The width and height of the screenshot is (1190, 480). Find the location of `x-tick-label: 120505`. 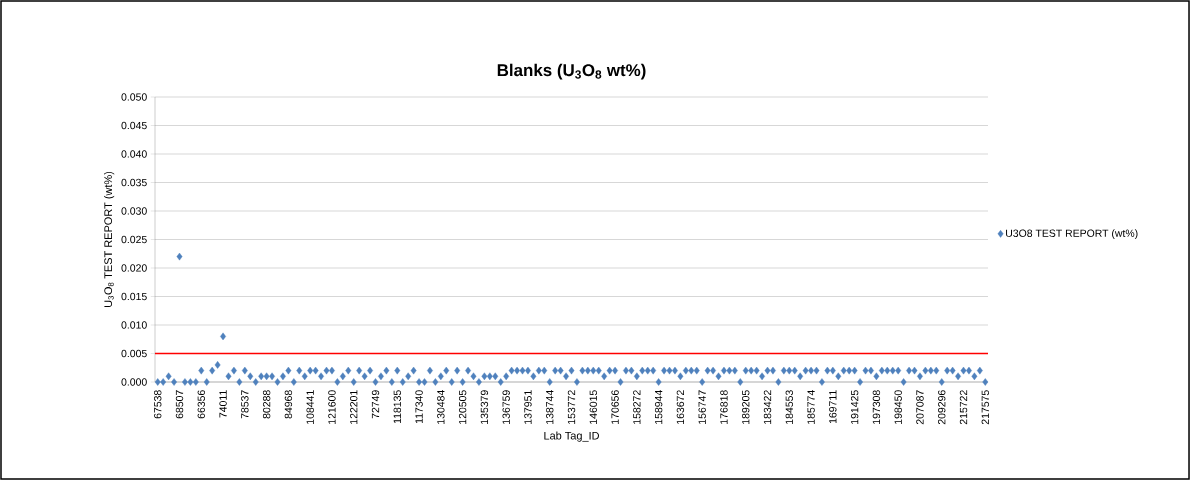

x-tick-label: 120505 is located at coordinates (462, 407).